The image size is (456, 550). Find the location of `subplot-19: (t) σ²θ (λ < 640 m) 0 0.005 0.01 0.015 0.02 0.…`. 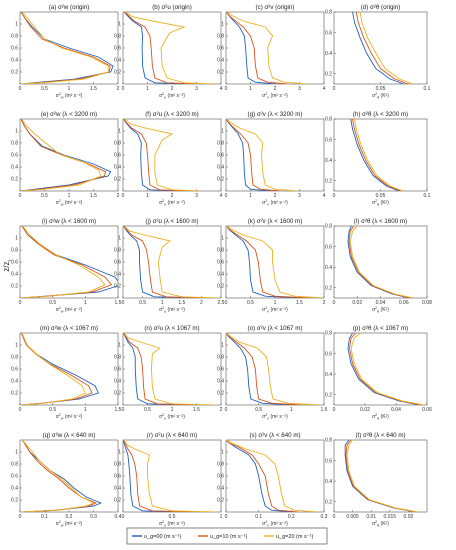

subplot-19: (t) σ²θ (λ < 640 m) 0 0.005 0.01 0.015 0.02 0.… is located at coordinates (376, 480).